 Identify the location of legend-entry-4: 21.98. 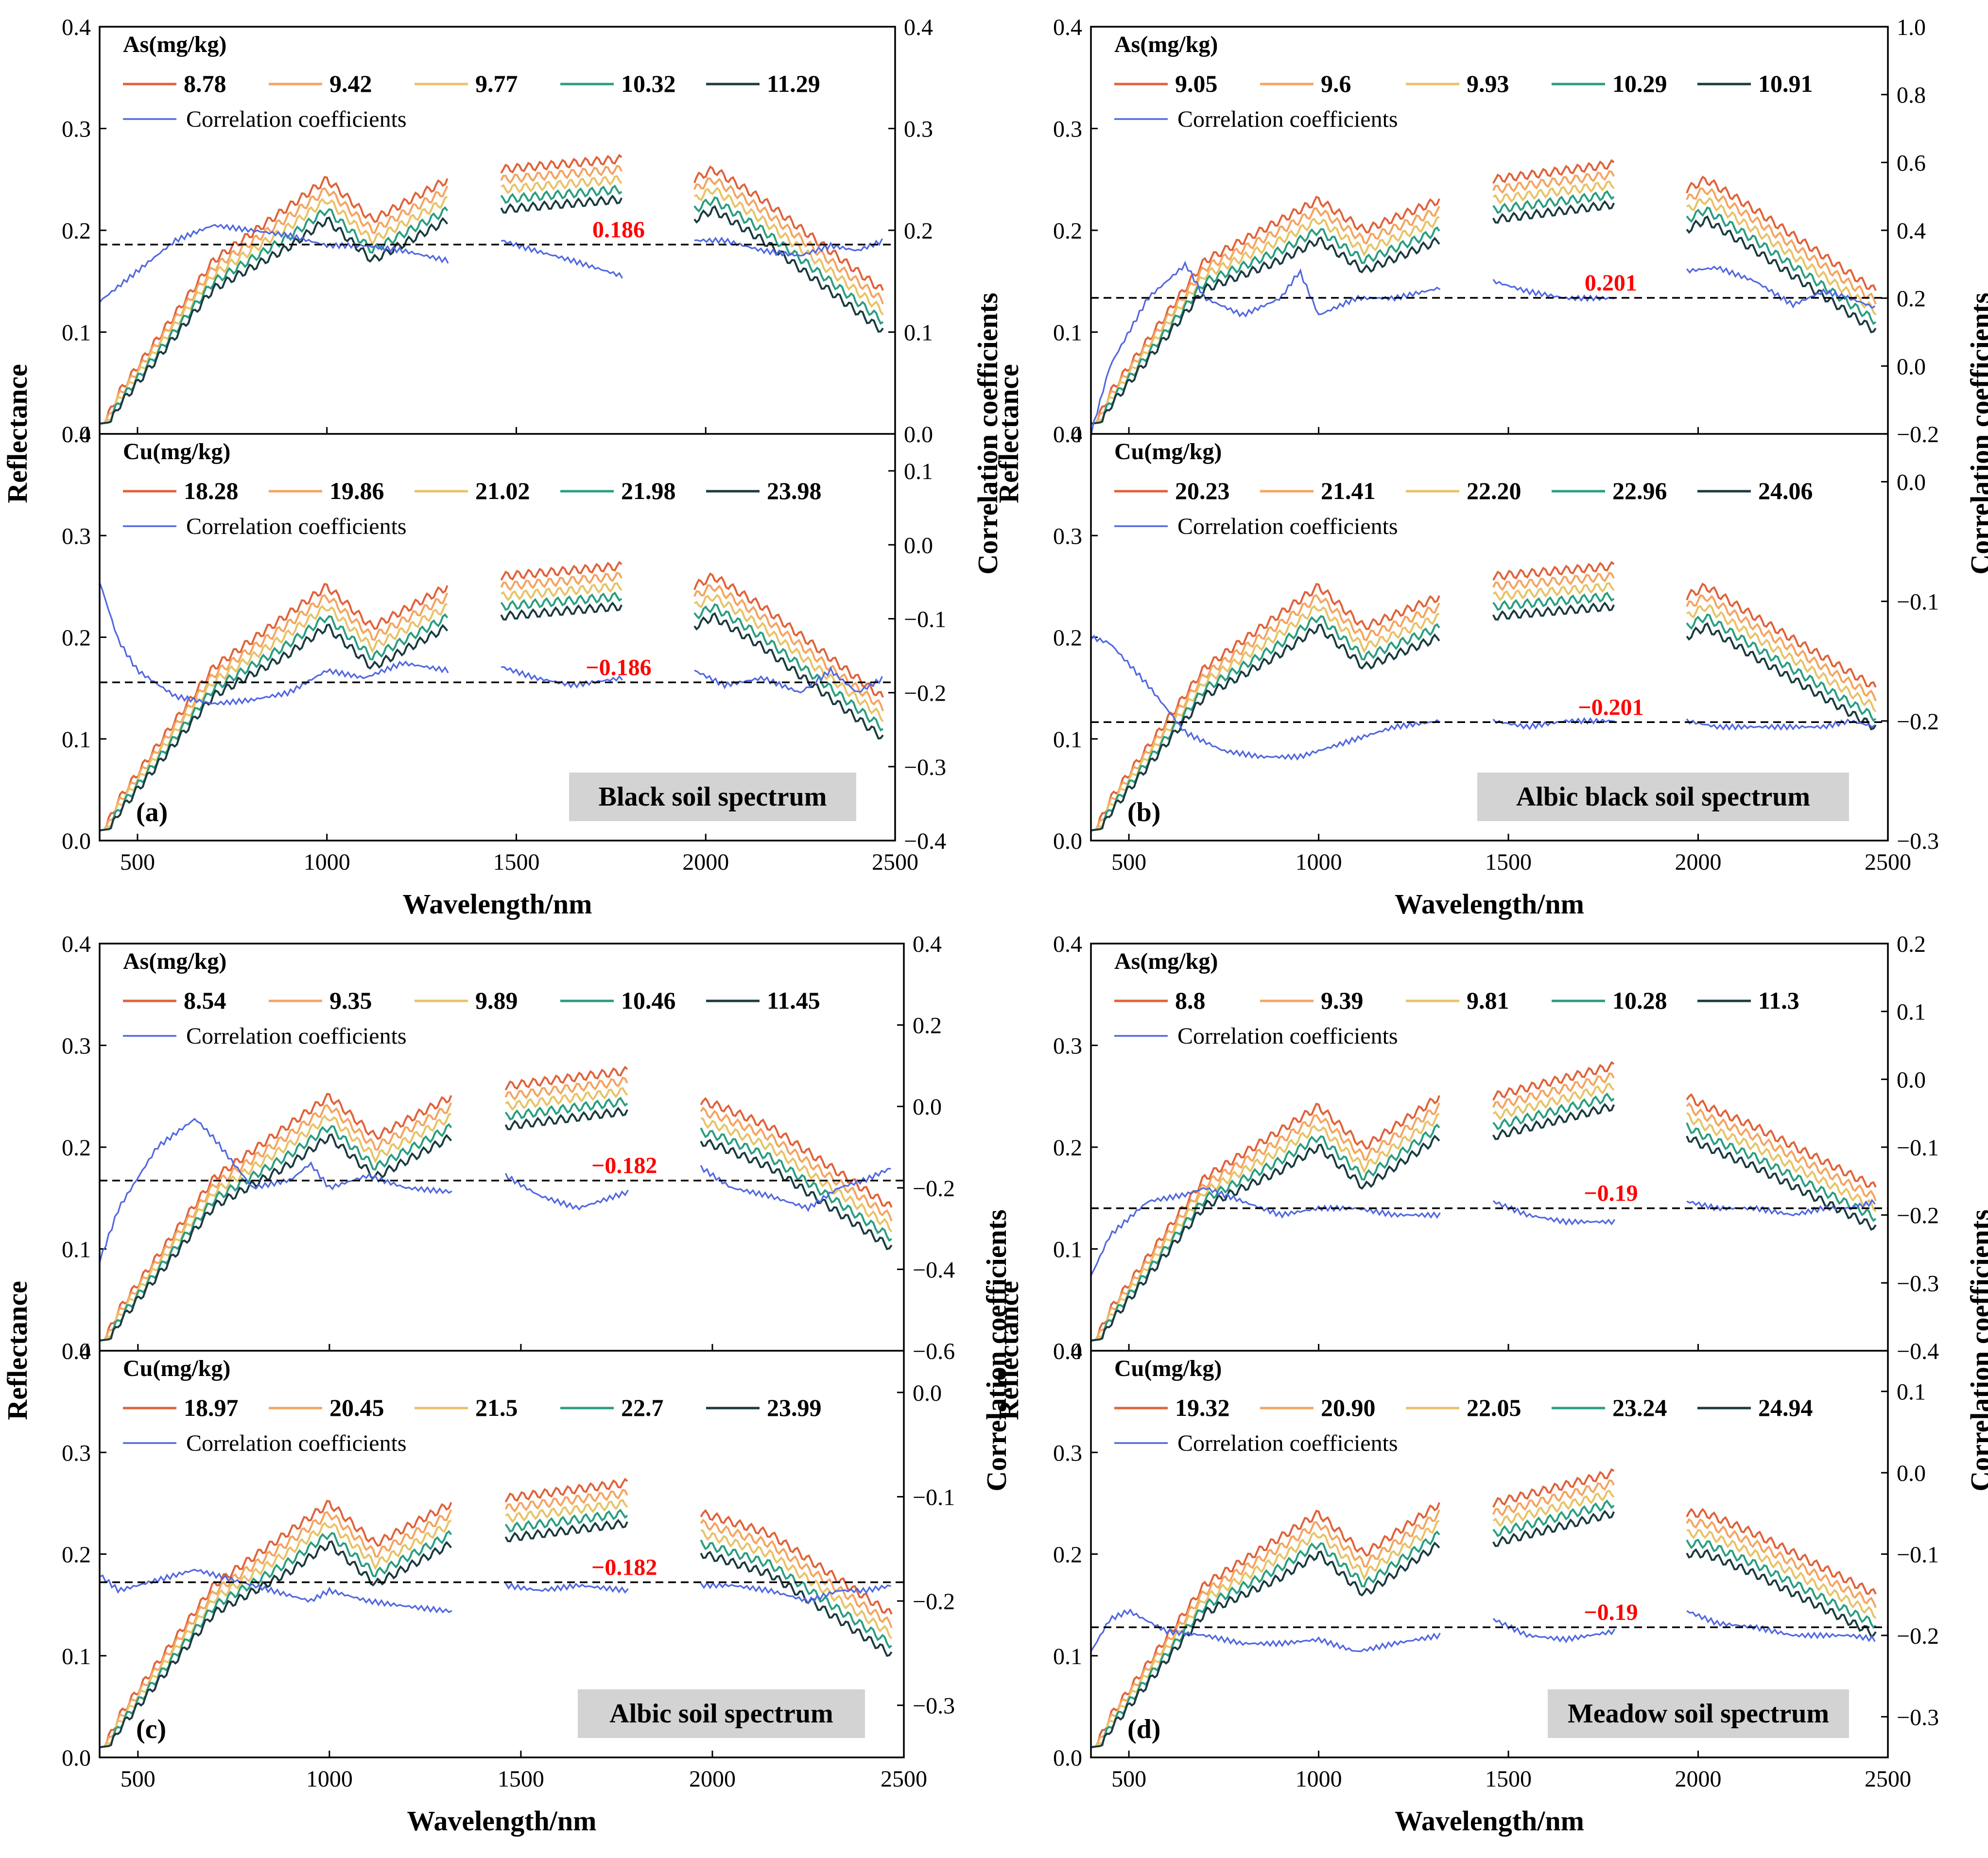
(648, 490).